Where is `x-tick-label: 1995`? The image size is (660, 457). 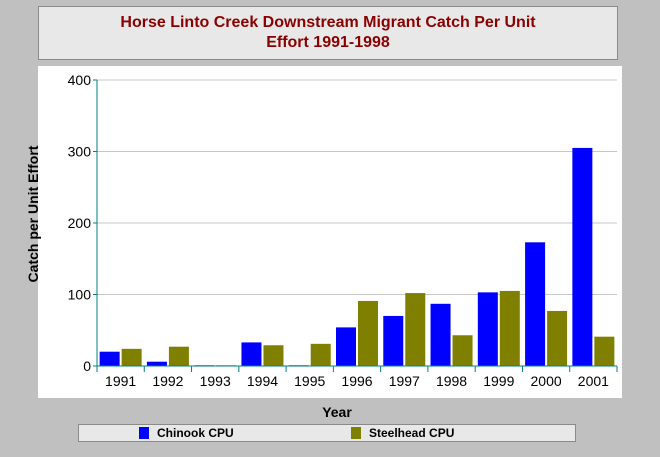
x-tick-label: 1995 is located at coordinates (309, 381).